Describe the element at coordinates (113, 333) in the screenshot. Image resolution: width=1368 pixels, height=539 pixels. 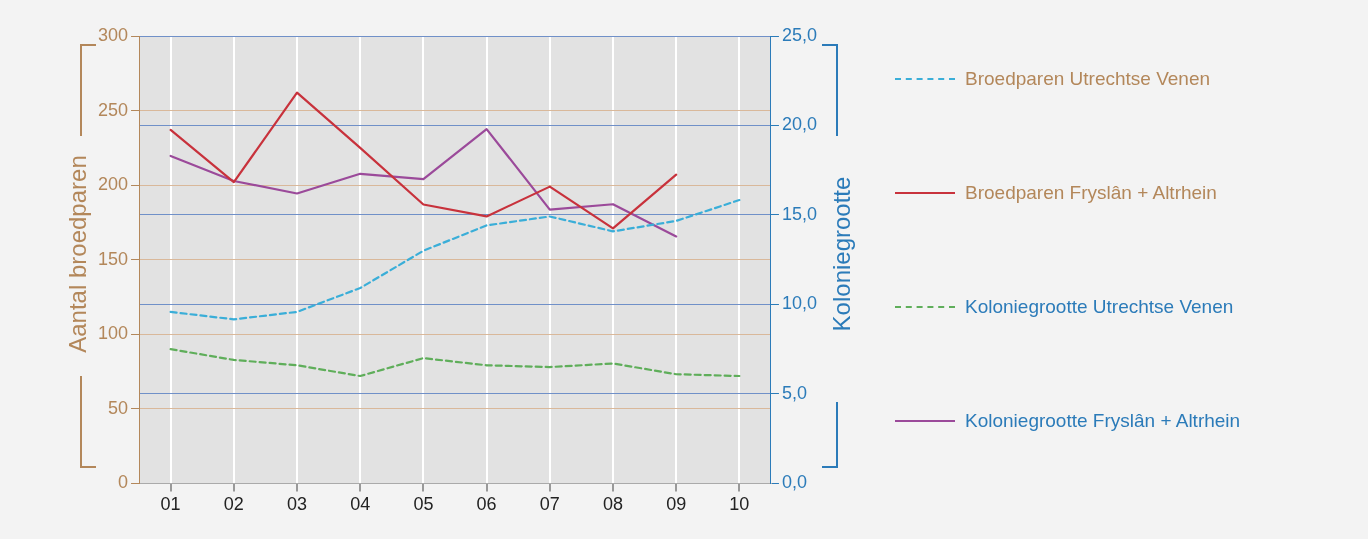
I see `y-tick-label: 100` at that location.